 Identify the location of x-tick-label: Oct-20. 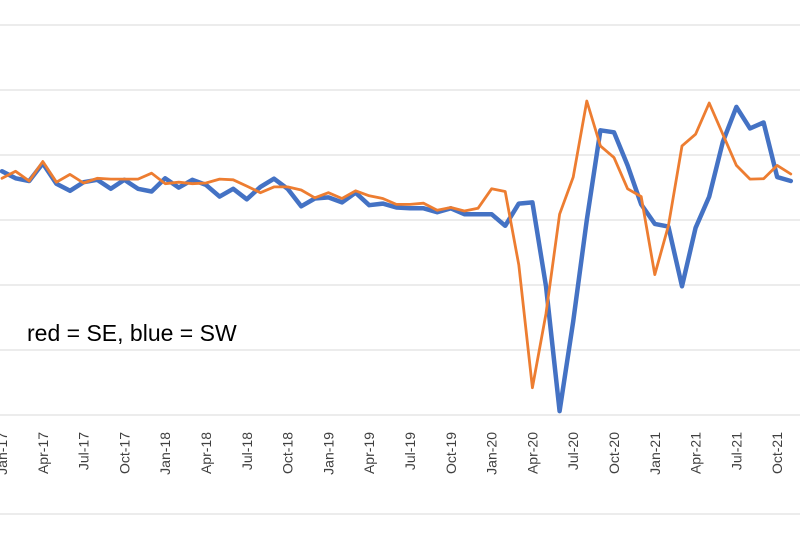
(614, 453).